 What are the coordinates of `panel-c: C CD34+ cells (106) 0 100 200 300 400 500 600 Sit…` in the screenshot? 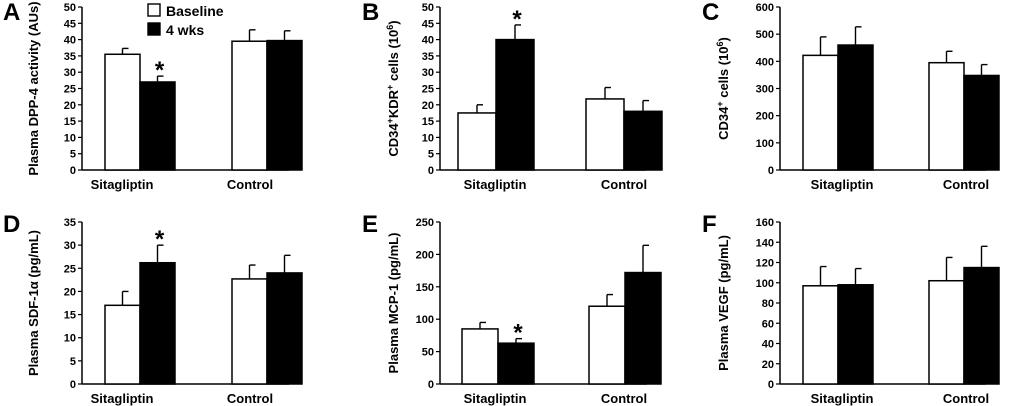 It's located at (851, 96).